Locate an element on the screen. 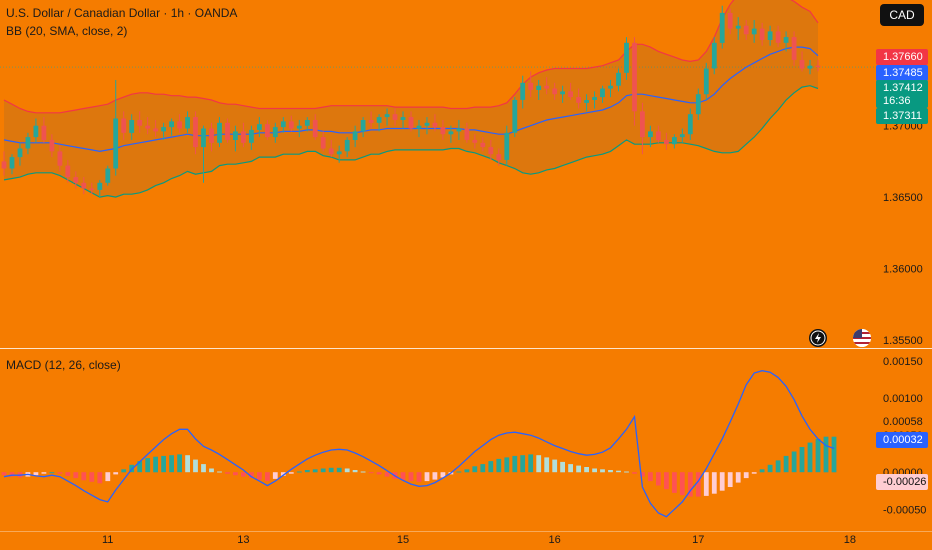 The height and width of the screenshot is (550, 932). bb-basis-badge: 1.37485 is located at coordinates (902, 73).